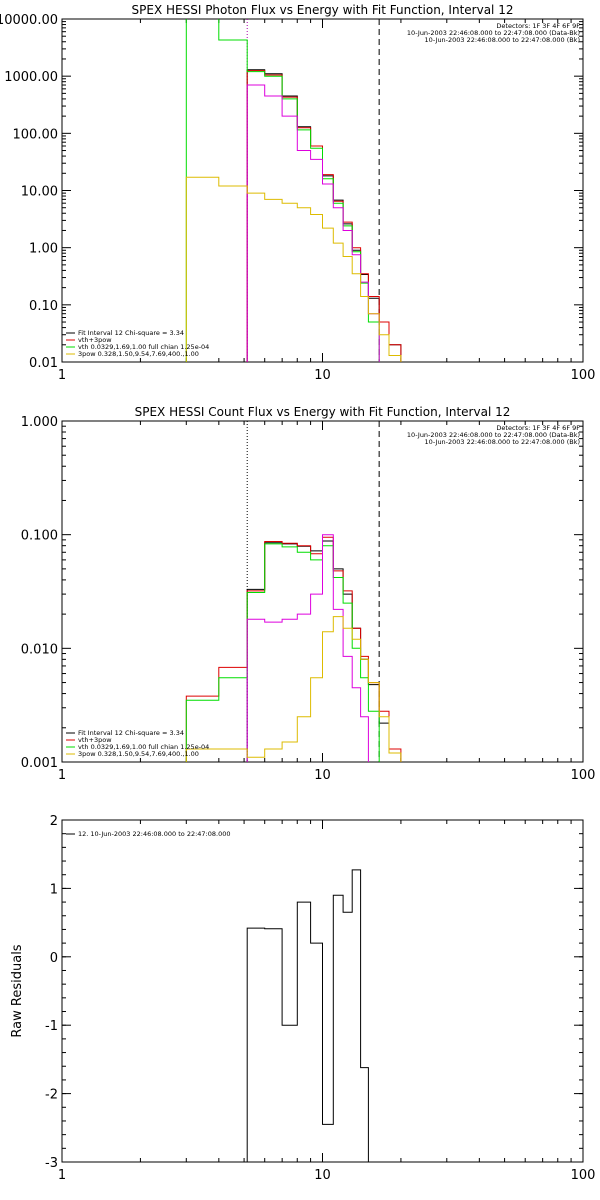 The image size is (600, 1200). What do you see at coordinates (36, 134) in the screenshot?
I see `y-tick-label: 100.00` at bounding box center [36, 134].